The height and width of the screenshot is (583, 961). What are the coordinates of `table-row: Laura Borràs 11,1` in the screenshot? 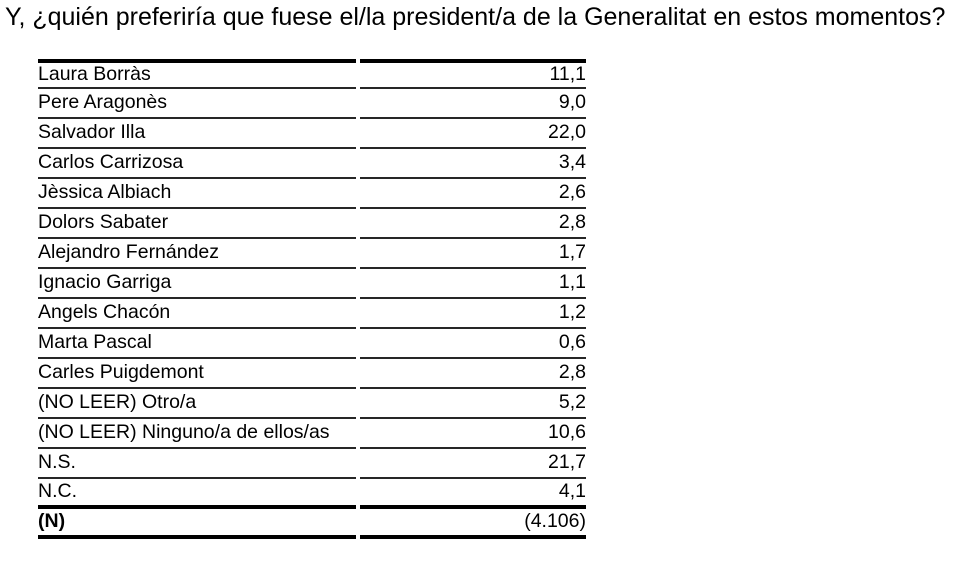 It's located at (312, 74).